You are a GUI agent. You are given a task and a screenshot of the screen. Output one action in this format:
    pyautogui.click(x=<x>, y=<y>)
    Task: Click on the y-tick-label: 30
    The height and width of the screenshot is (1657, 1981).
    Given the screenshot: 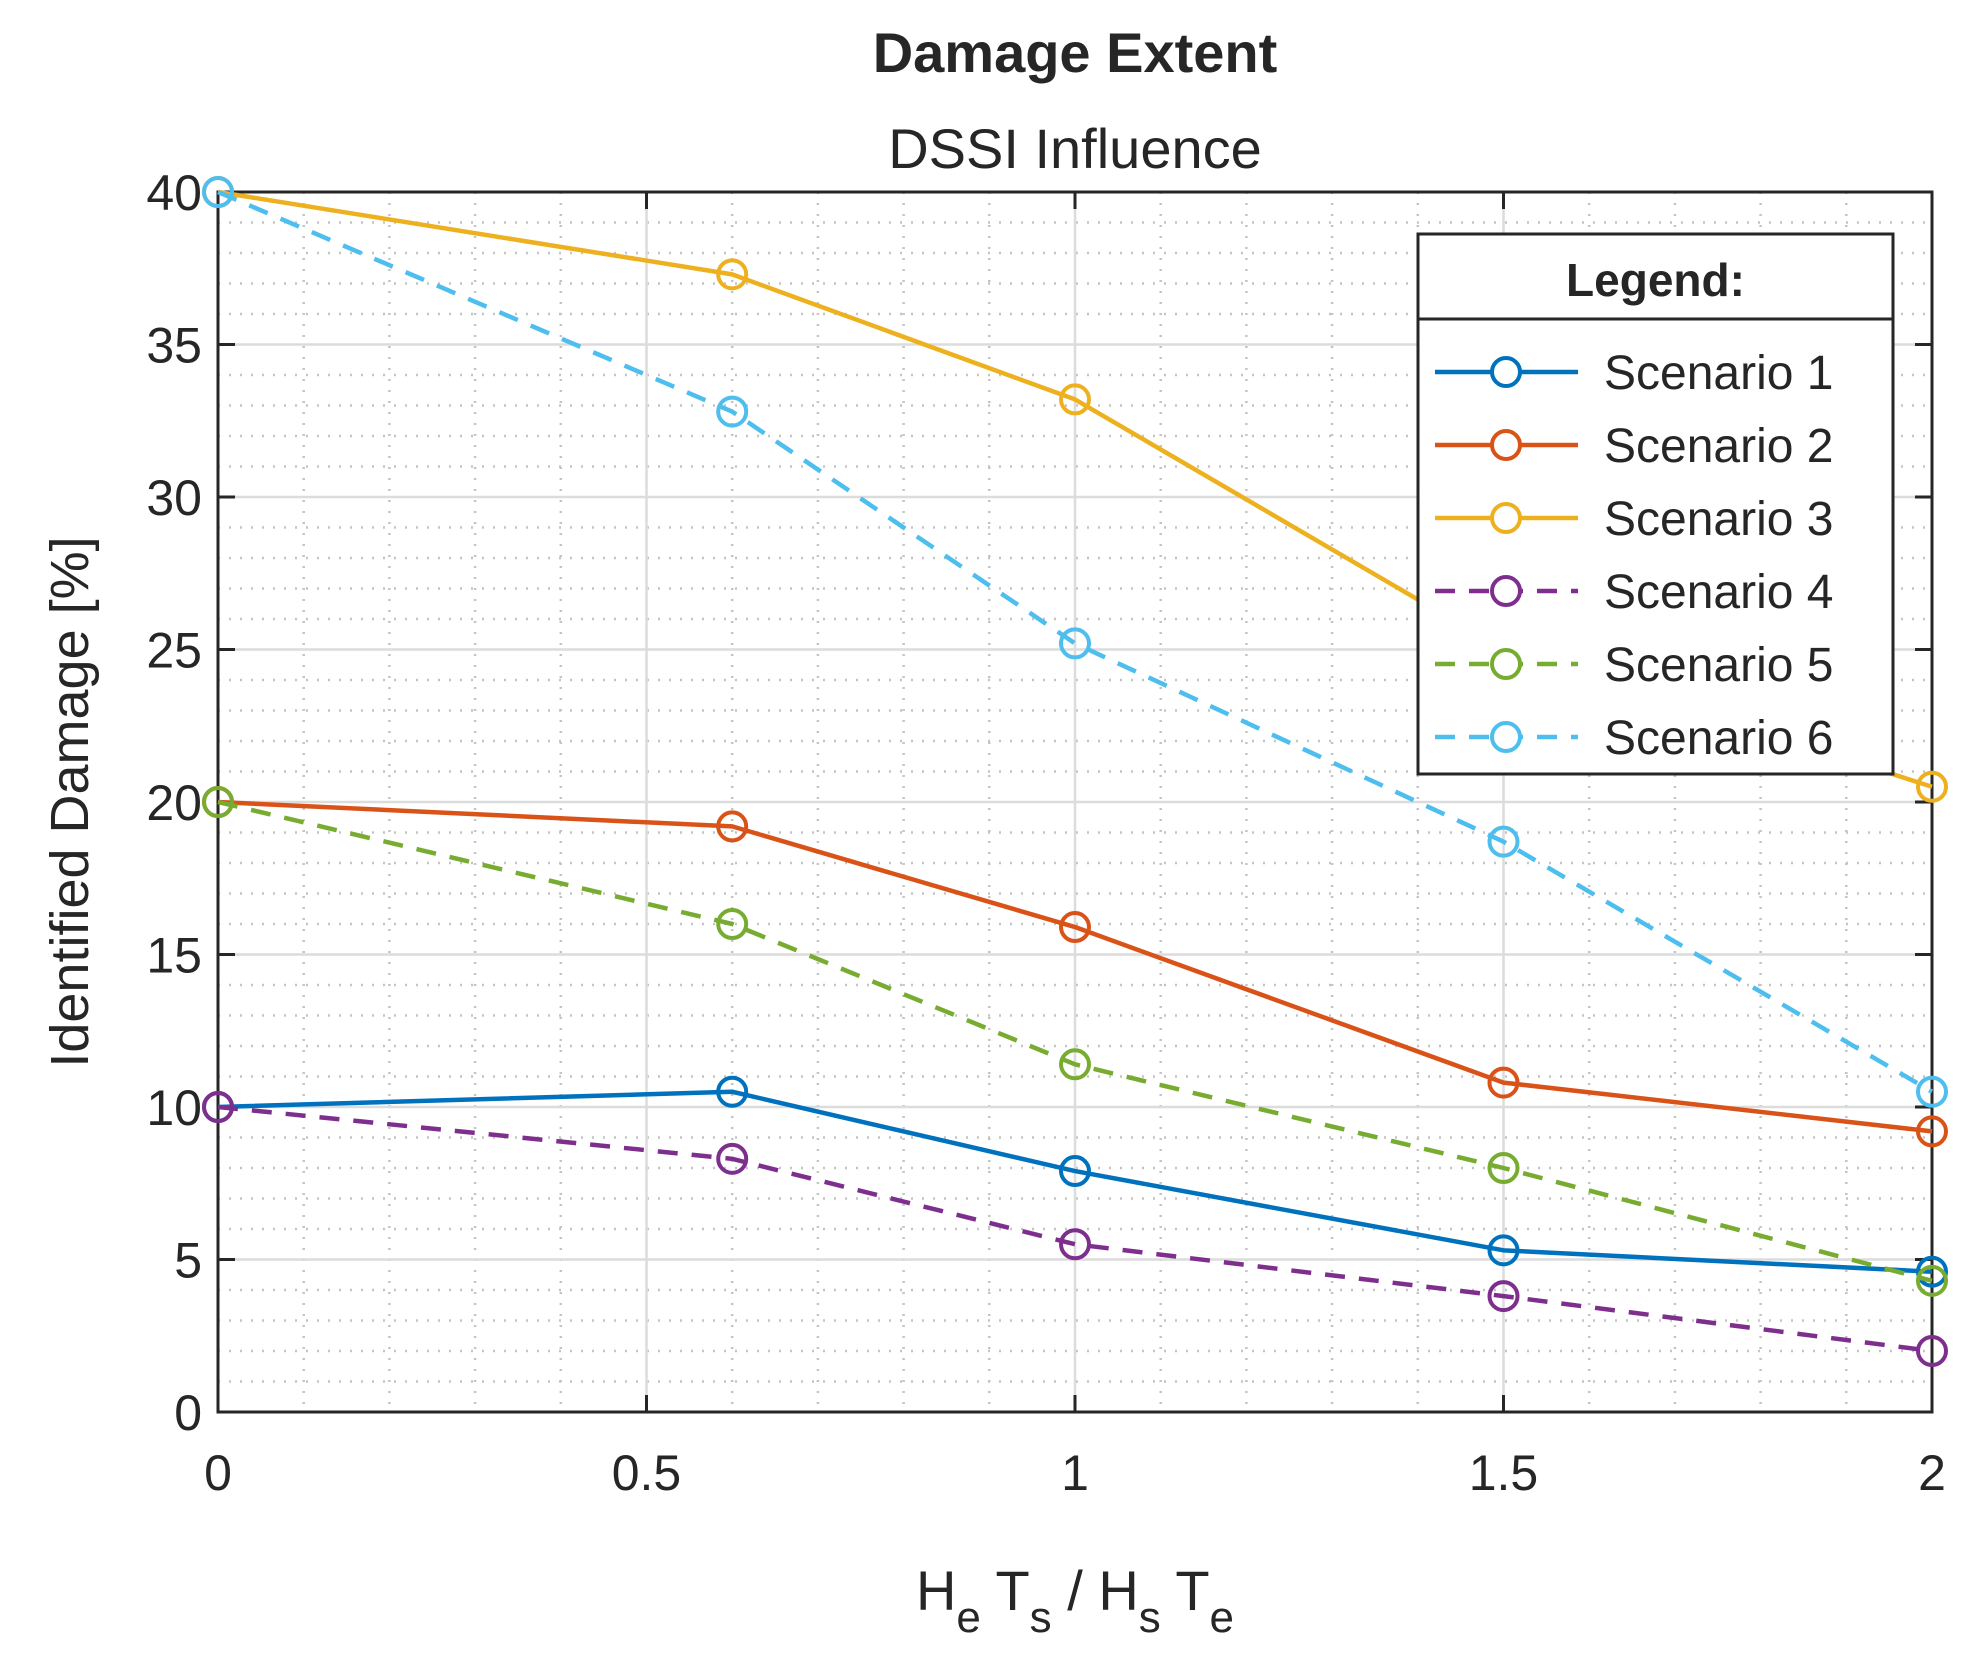 What is the action you would take?
    pyautogui.click(x=174, y=498)
    